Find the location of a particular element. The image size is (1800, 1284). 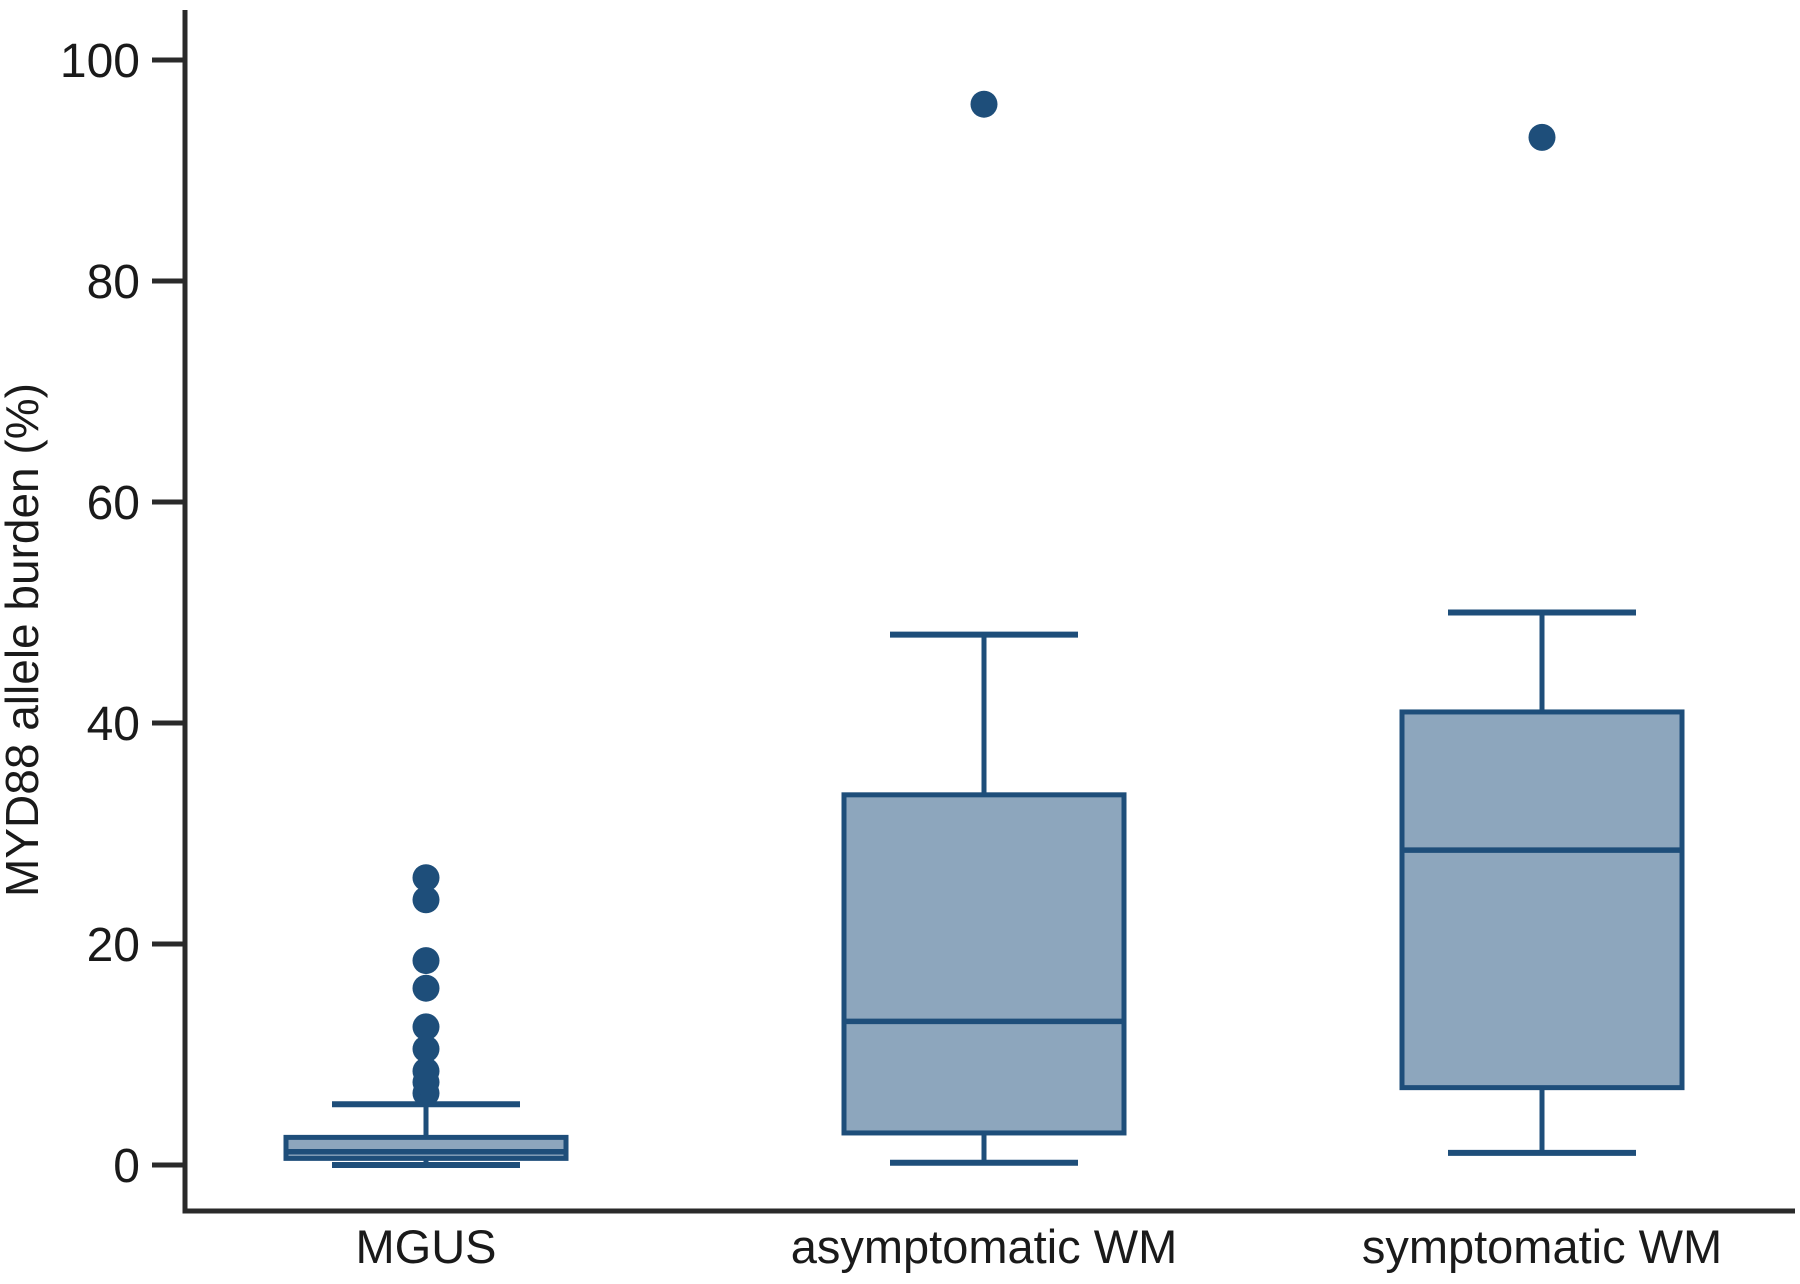

box-asymptomatic-wm is located at coordinates (984, 964).